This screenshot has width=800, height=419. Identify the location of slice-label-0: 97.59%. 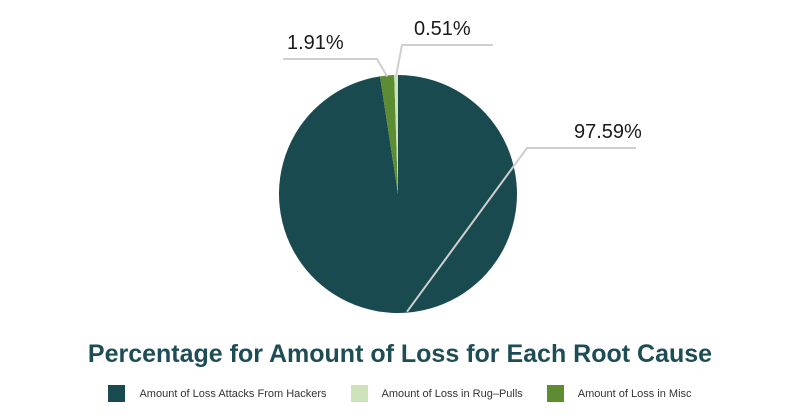
(608, 132).